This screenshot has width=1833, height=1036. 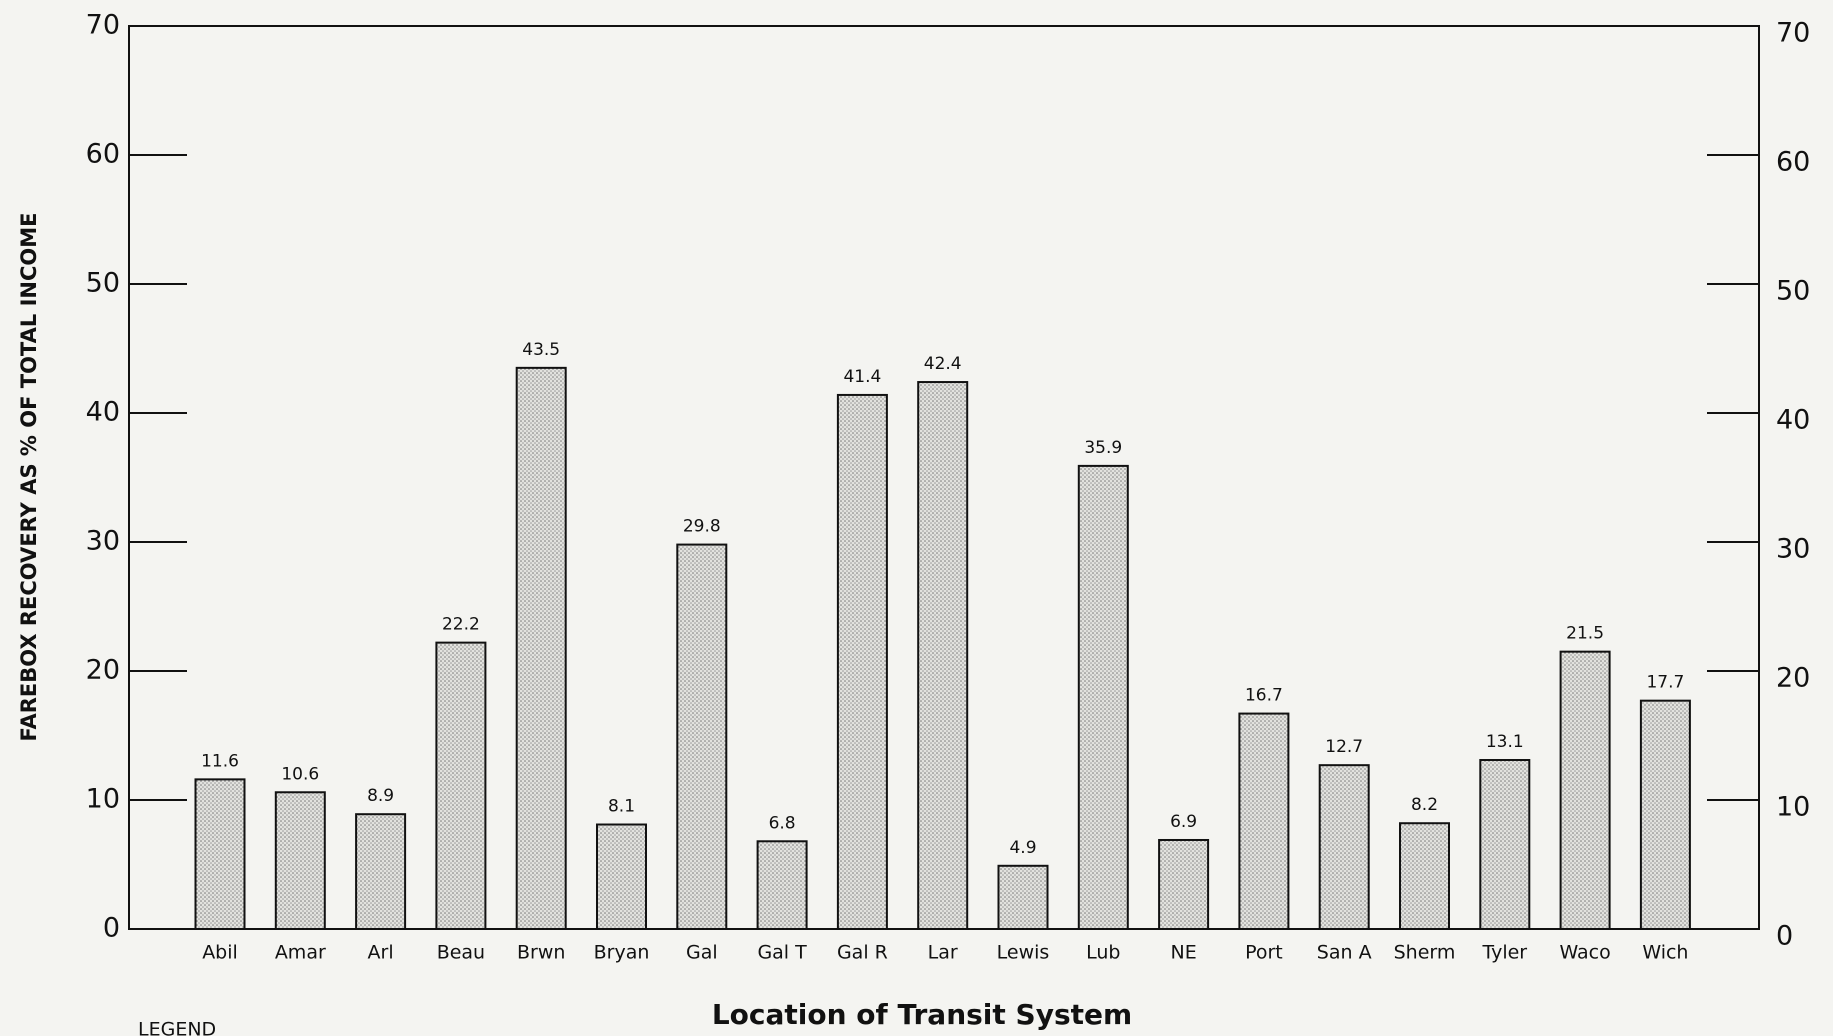 I want to click on value-label: 11.6, so click(x=220, y=761).